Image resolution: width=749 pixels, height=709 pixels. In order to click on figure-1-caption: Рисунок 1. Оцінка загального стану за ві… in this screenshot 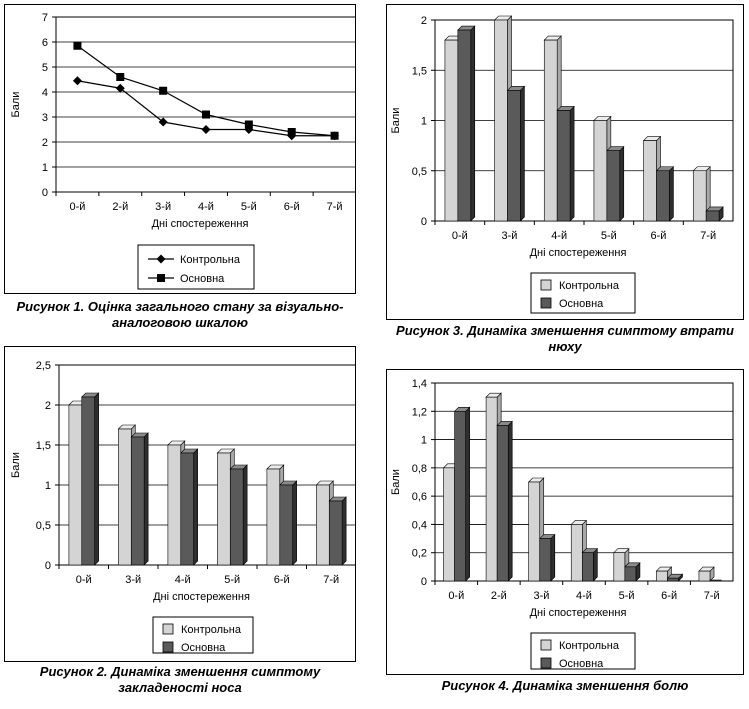, I will do `click(180, 314)`.